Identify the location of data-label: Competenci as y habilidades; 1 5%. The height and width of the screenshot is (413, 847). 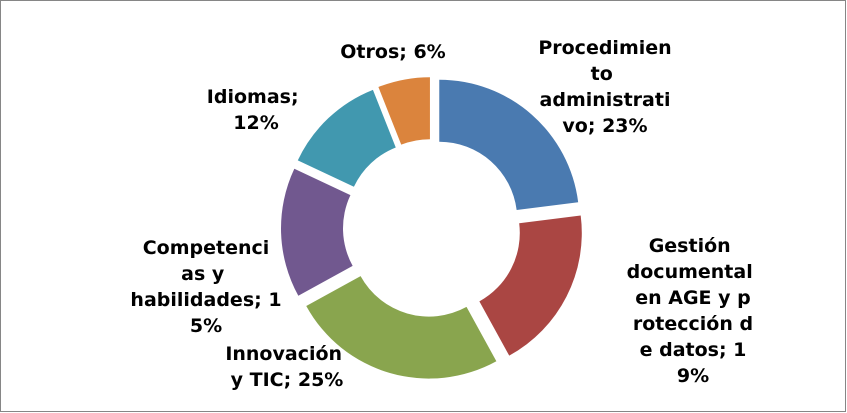
(205, 287).